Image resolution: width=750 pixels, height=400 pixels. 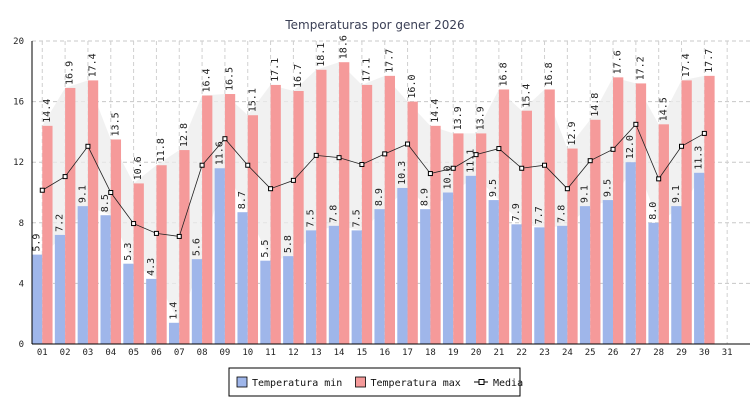 I want to click on data-label-min: 10.0, so click(x=448, y=177).